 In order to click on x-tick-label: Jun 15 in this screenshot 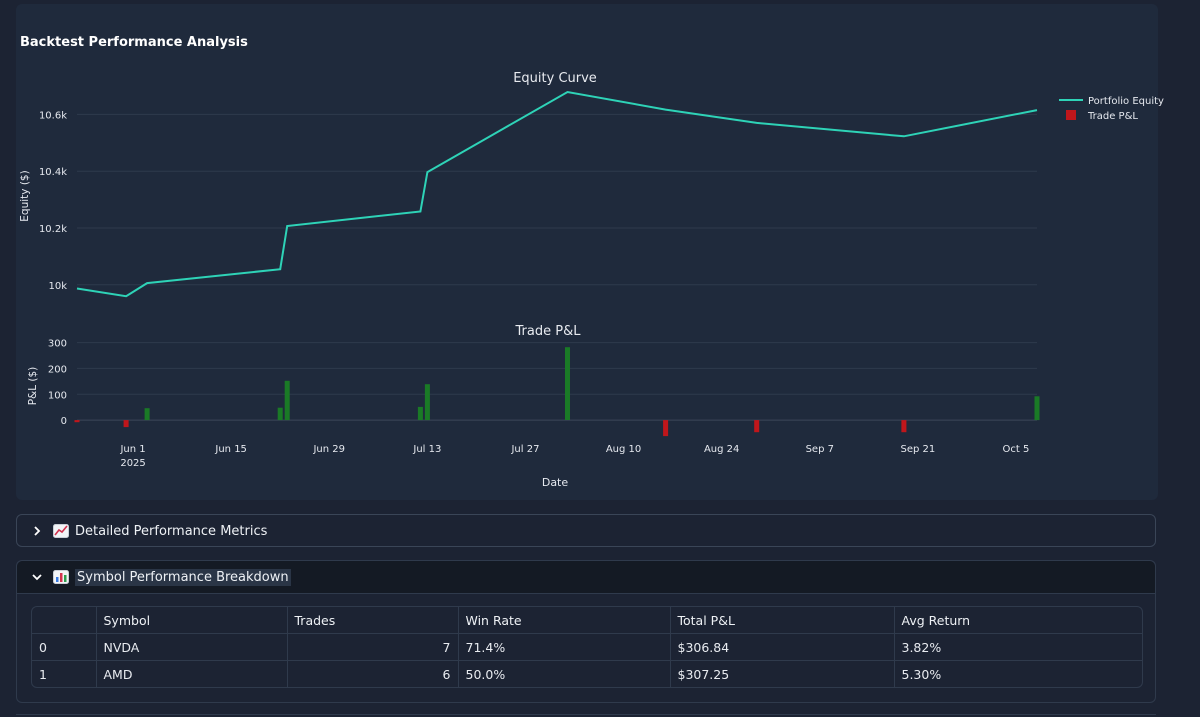, I will do `click(230, 449)`.